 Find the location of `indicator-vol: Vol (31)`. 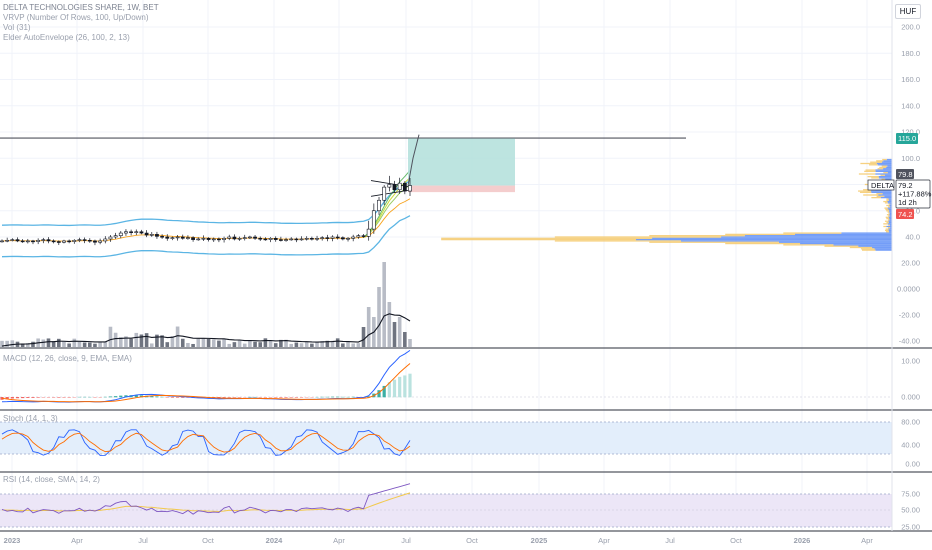

indicator-vol: Vol (31) is located at coordinates (17, 27).